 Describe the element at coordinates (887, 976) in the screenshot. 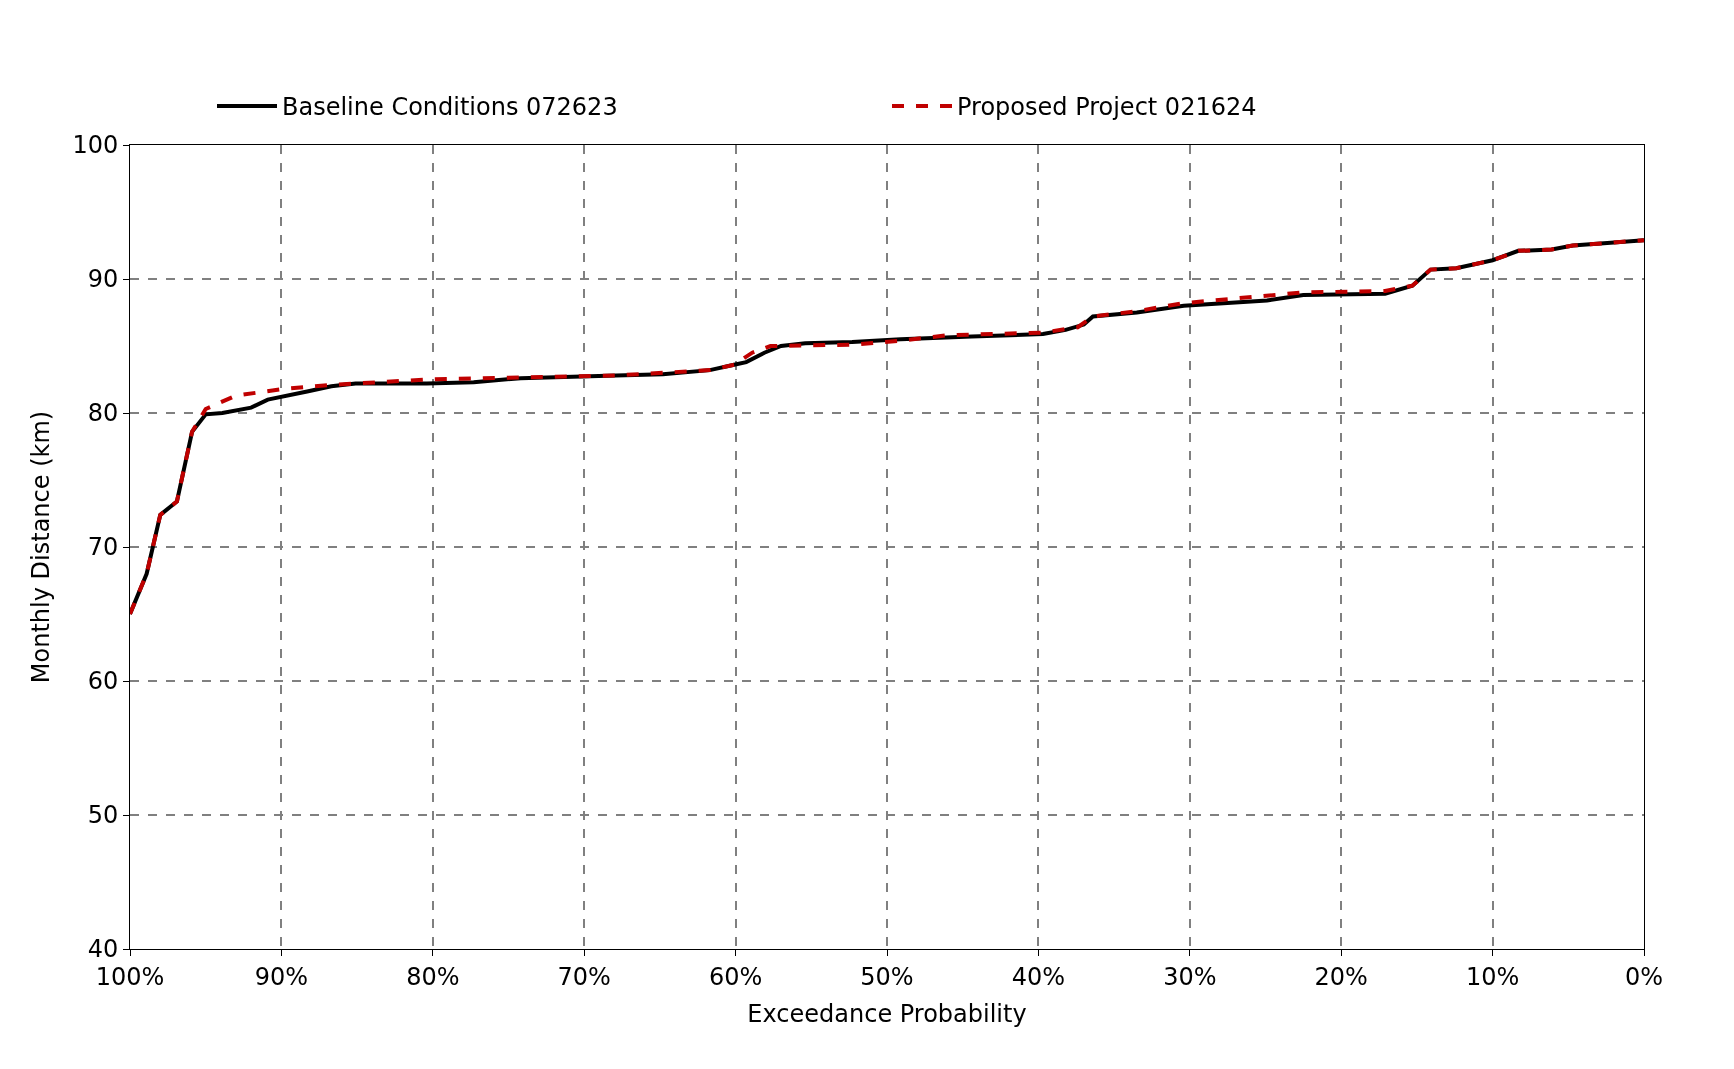

I see `x-tick-label: 50%` at that location.